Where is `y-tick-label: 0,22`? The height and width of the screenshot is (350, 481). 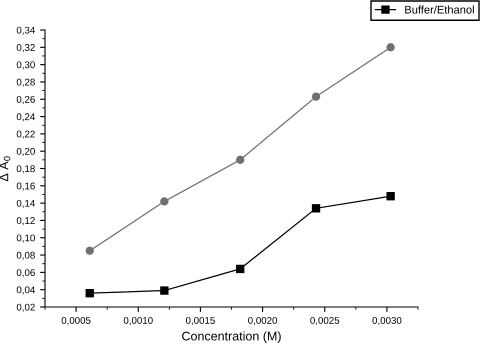
y-tick-label: 0,22 is located at coordinates (25, 134).